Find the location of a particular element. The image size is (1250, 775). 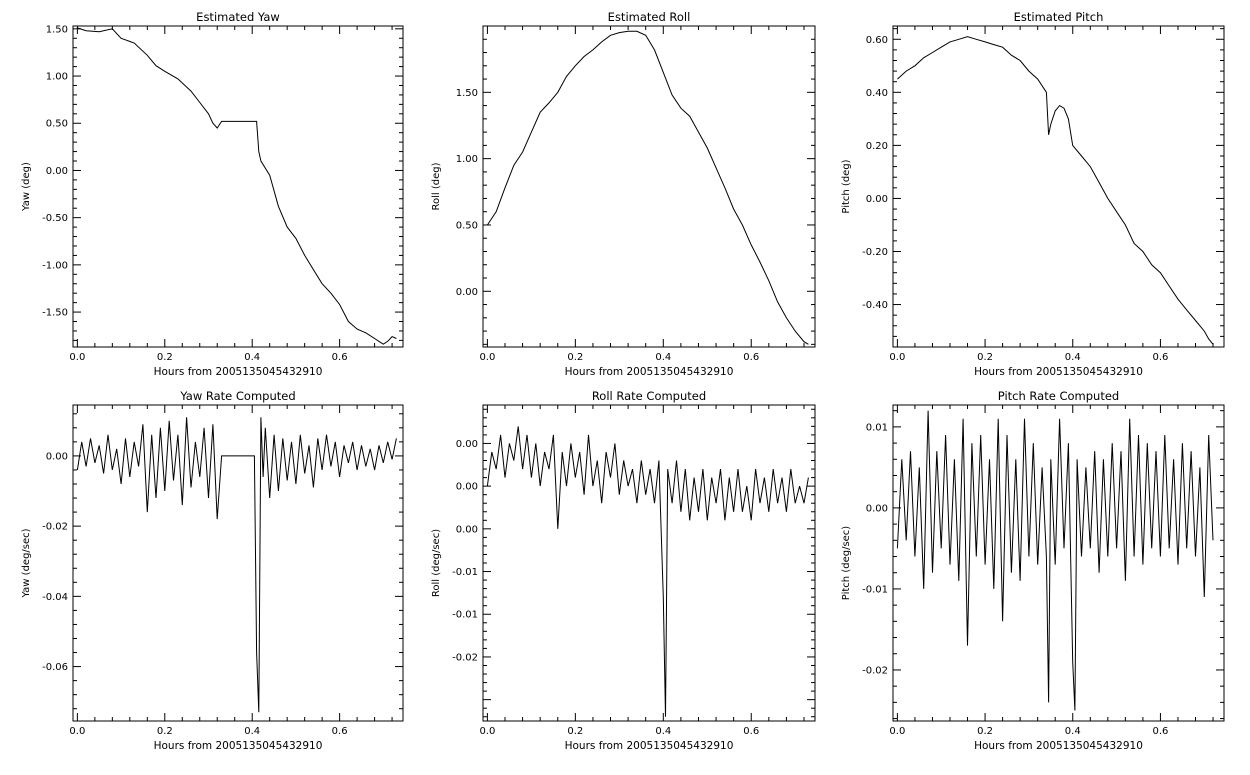

estimated-pitch-x-tick-label: 0.0 is located at coordinates (897, 357).